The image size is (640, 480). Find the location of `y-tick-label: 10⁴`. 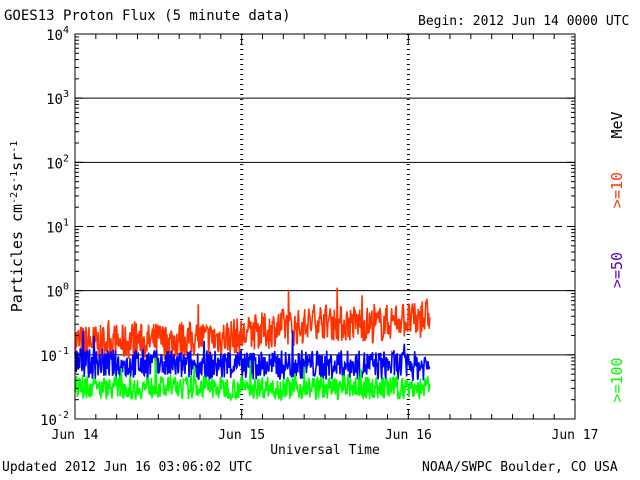

y-tick-label: 10⁴ is located at coordinates (57, 34).